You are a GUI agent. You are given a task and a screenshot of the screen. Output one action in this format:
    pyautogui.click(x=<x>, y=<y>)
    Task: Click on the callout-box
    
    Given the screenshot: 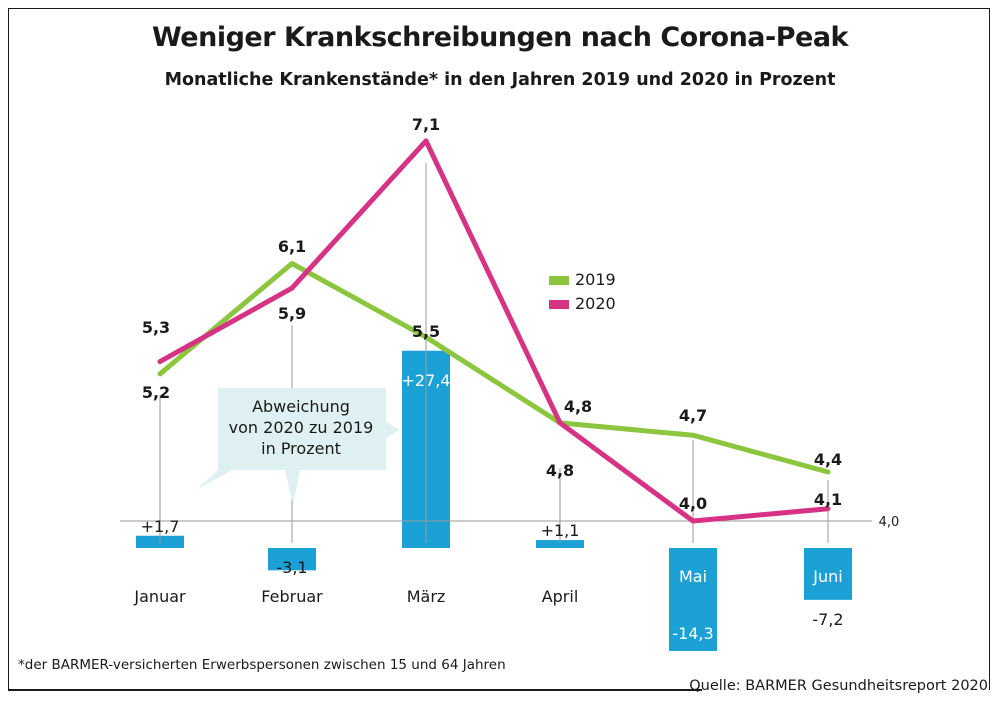 What is the action you would take?
    pyautogui.click(x=298, y=446)
    